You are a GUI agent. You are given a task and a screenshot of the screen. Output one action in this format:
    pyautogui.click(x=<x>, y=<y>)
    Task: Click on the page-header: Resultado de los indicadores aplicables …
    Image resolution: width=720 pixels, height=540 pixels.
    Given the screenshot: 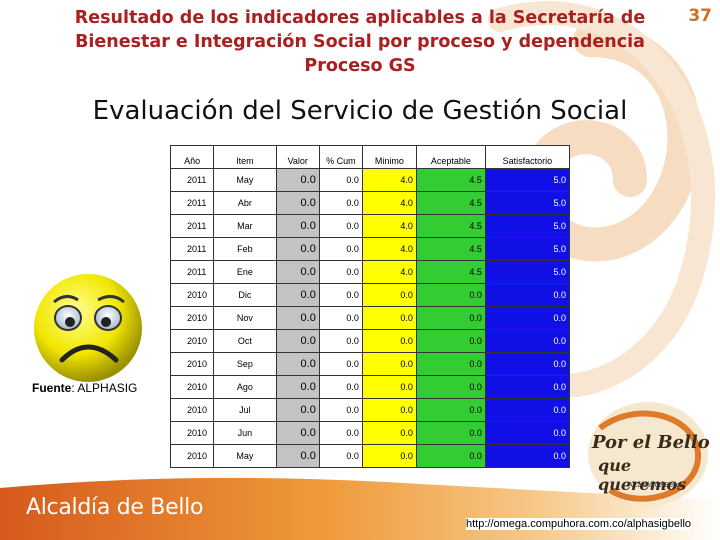 What is the action you would take?
    pyautogui.click(x=360, y=42)
    